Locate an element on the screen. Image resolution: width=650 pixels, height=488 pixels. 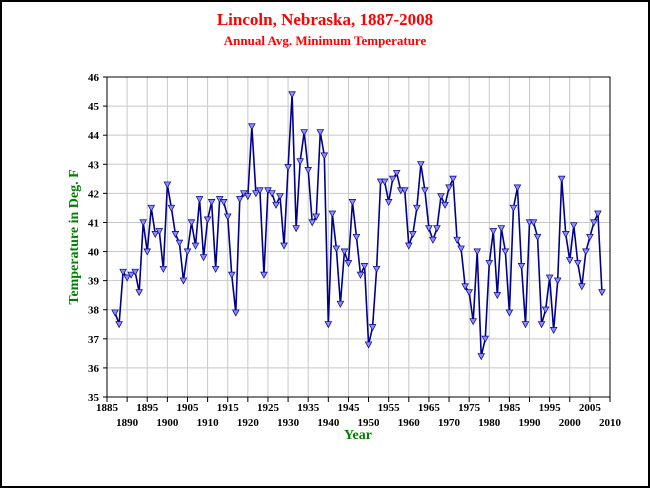
x-tick-label: 1995 is located at coordinates (550, 408).